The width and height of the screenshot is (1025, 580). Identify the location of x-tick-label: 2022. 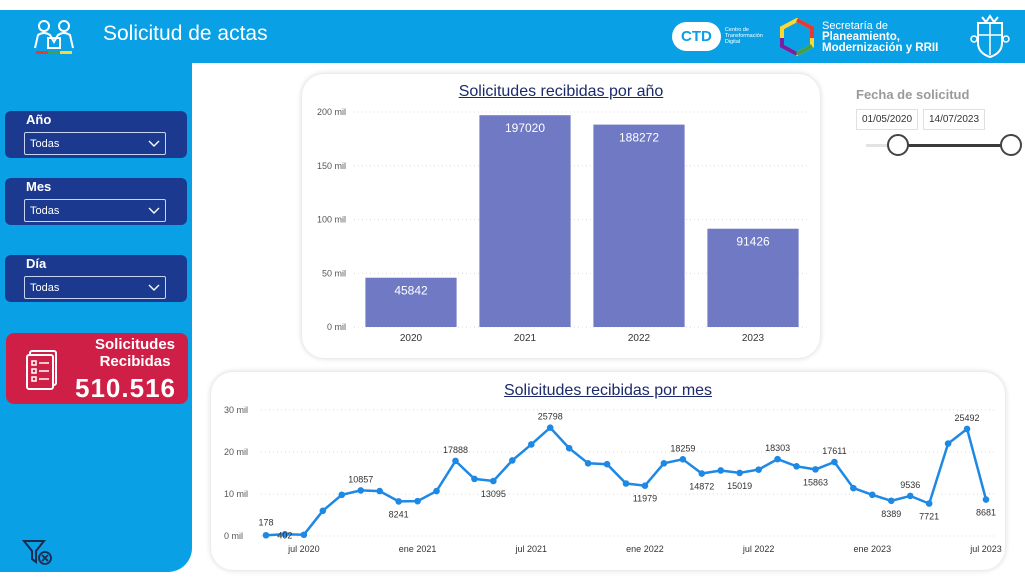
(639, 338).